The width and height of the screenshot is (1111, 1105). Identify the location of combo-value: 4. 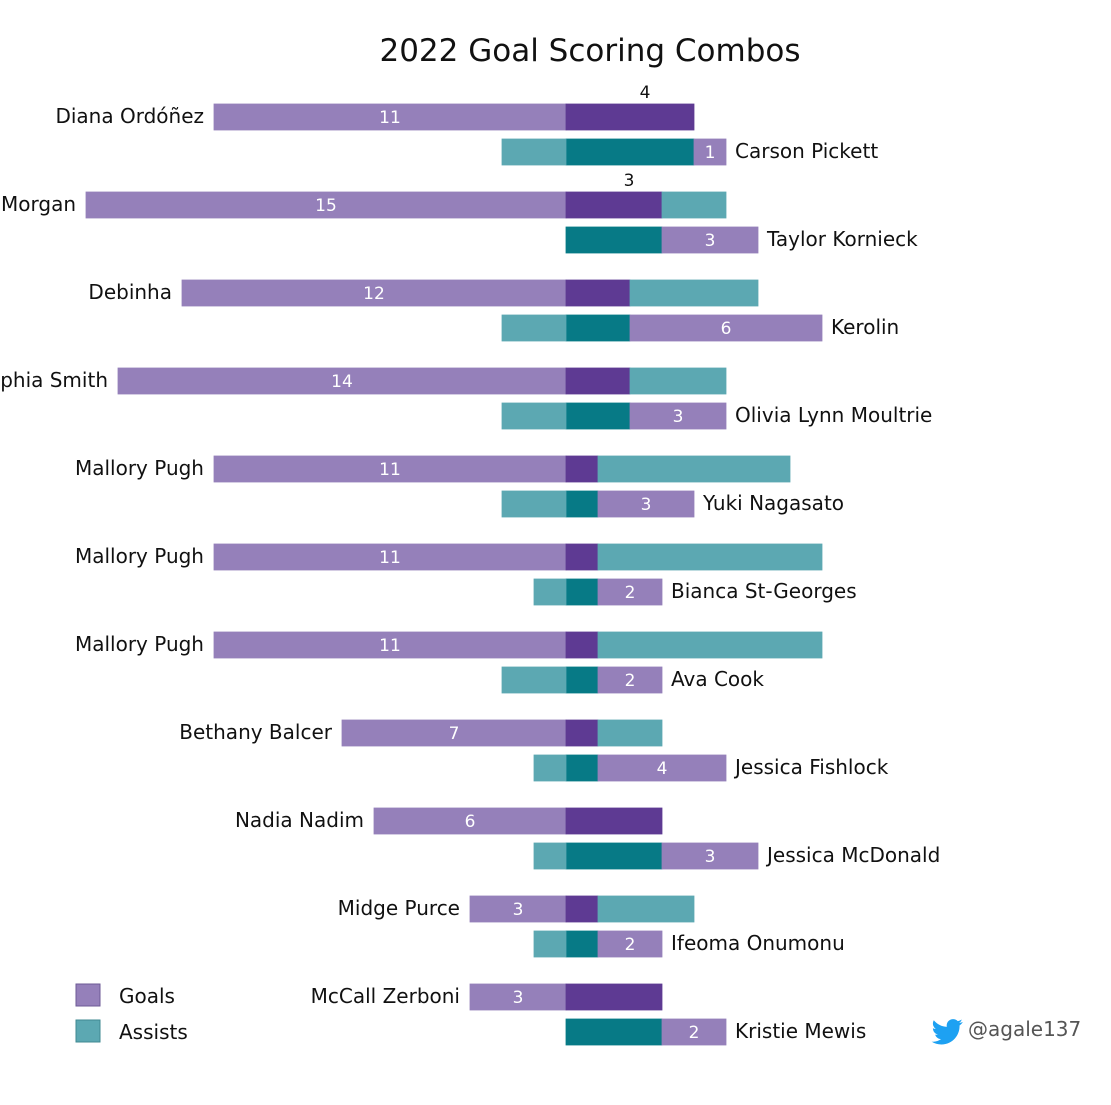
(645, 93).